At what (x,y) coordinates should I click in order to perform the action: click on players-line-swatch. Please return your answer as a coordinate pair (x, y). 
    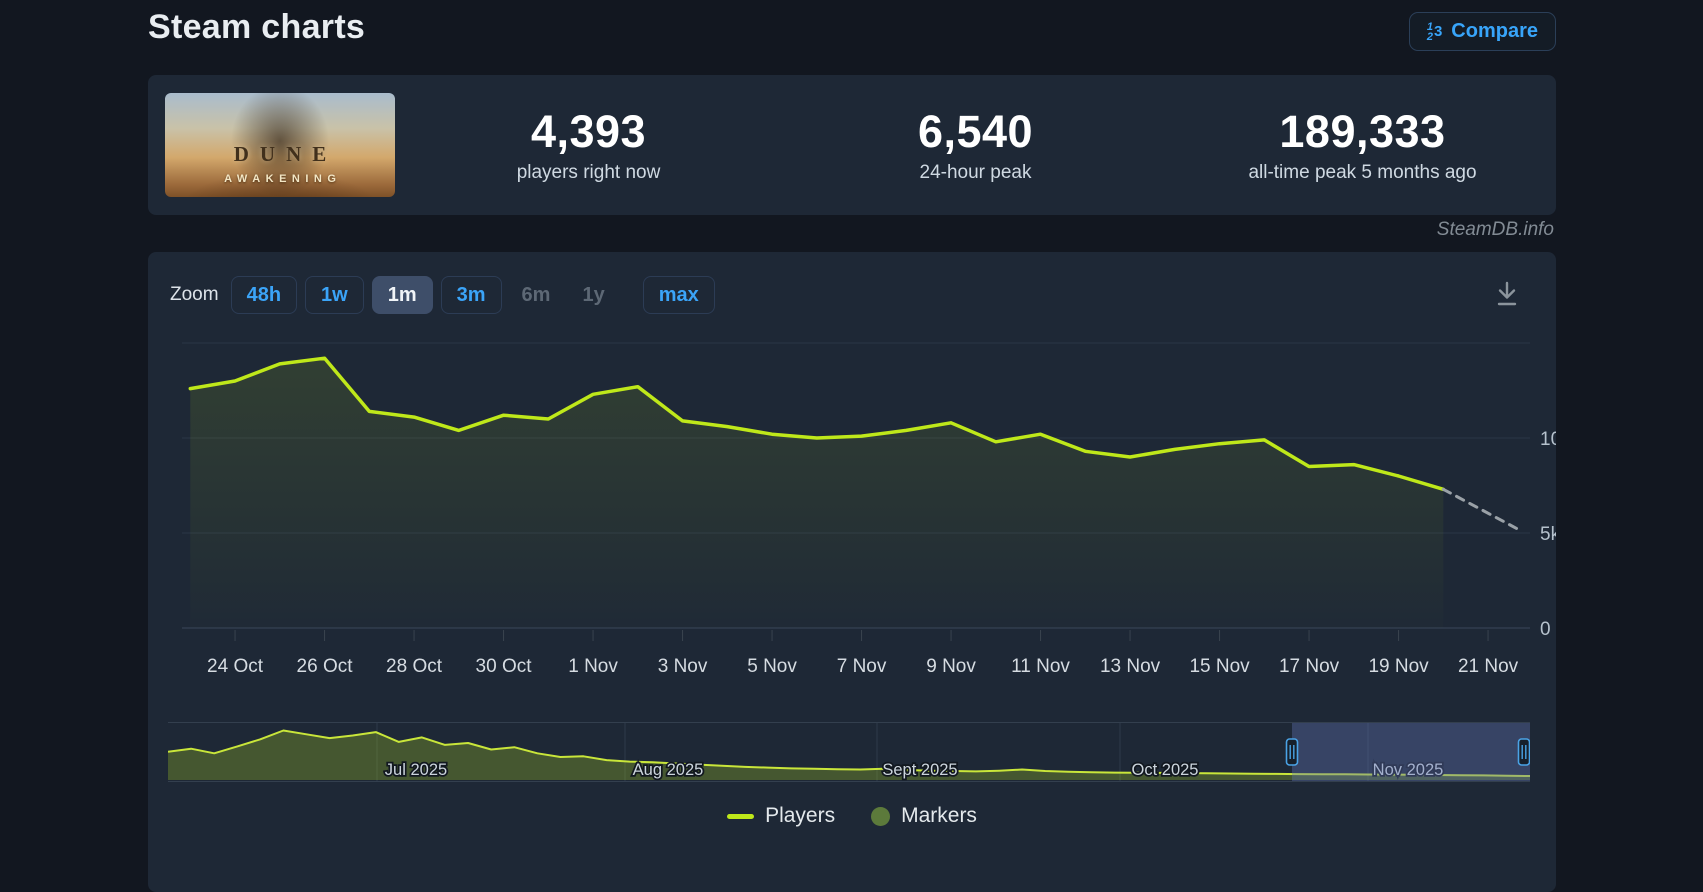
    Looking at the image, I should click on (741, 816).